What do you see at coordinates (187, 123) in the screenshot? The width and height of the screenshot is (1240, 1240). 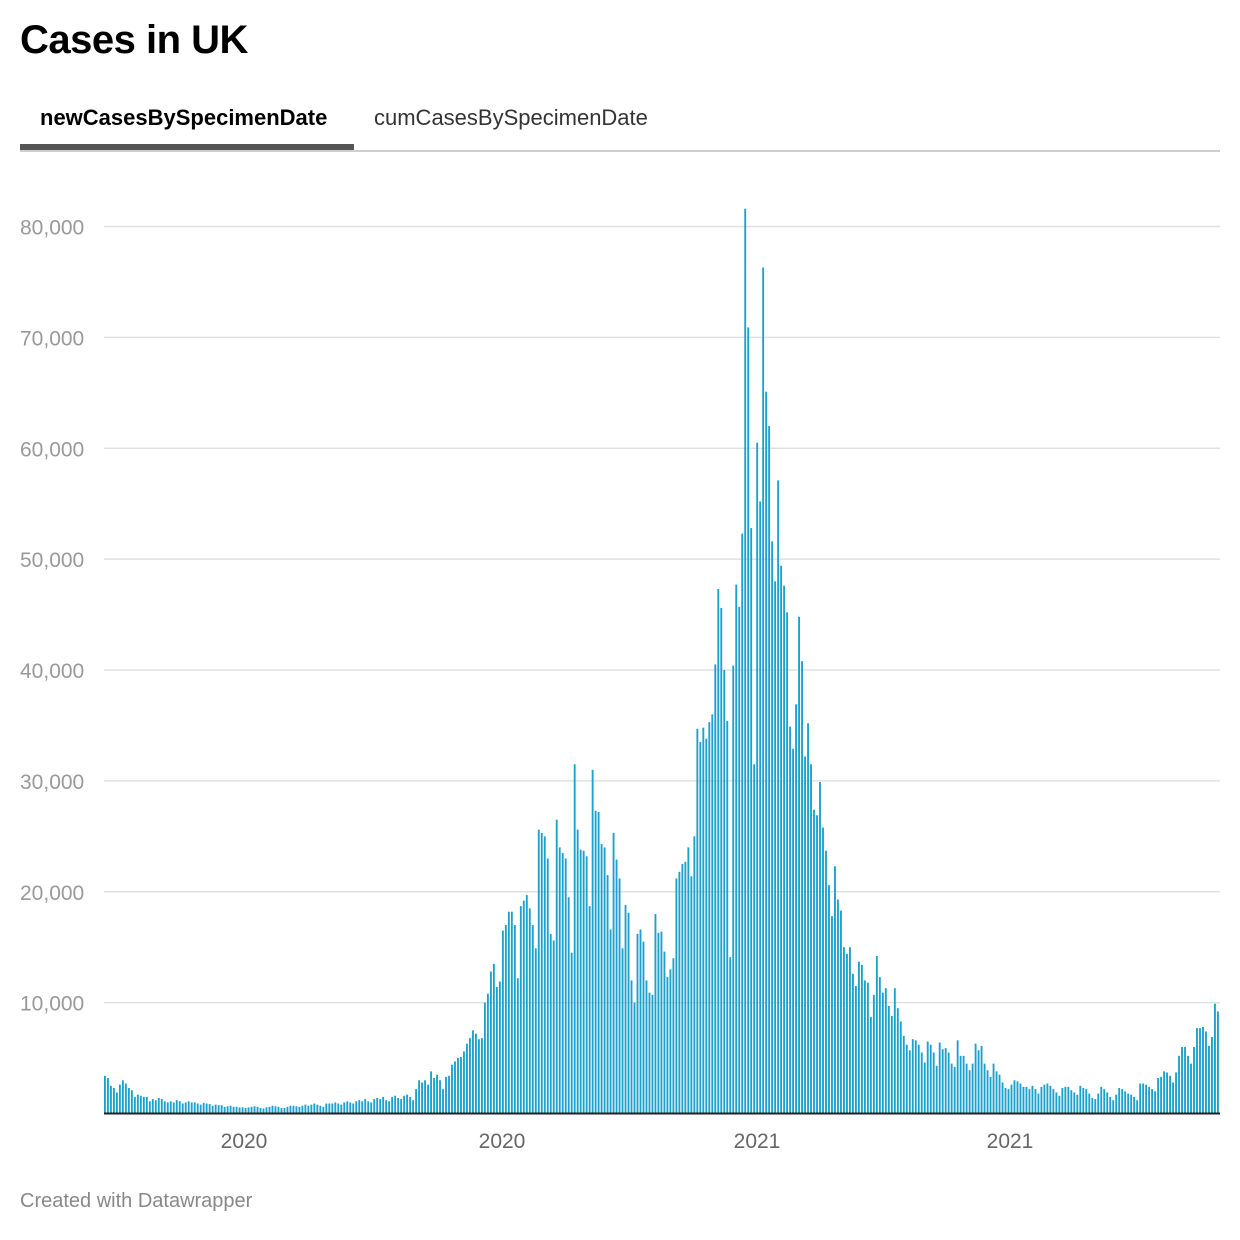 I see `tab-new-cases: newCasesBySpecimenDate` at bounding box center [187, 123].